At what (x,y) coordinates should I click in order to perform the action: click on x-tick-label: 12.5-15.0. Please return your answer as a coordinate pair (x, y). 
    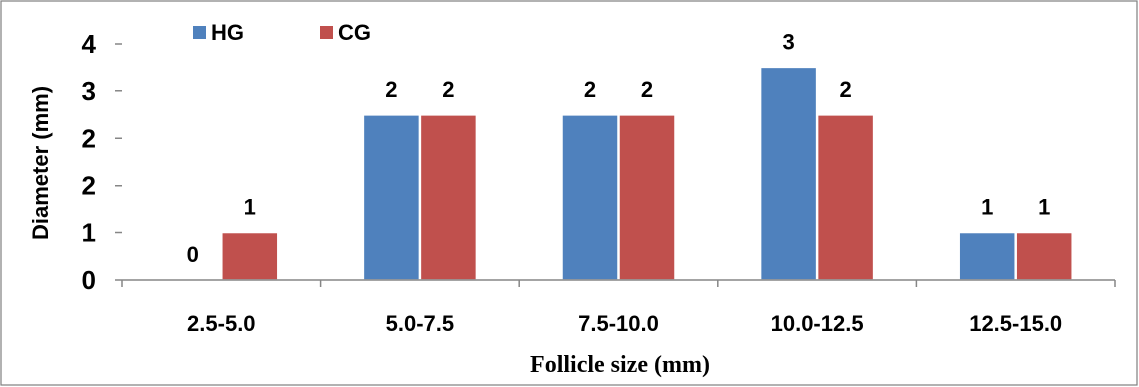
    Looking at the image, I should click on (1015, 323).